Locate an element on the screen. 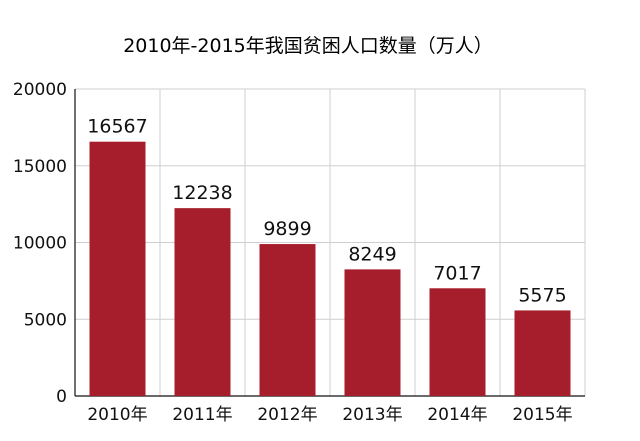 This screenshot has height=441, width=640. bar-value-label: 16567 is located at coordinates (117, 127).